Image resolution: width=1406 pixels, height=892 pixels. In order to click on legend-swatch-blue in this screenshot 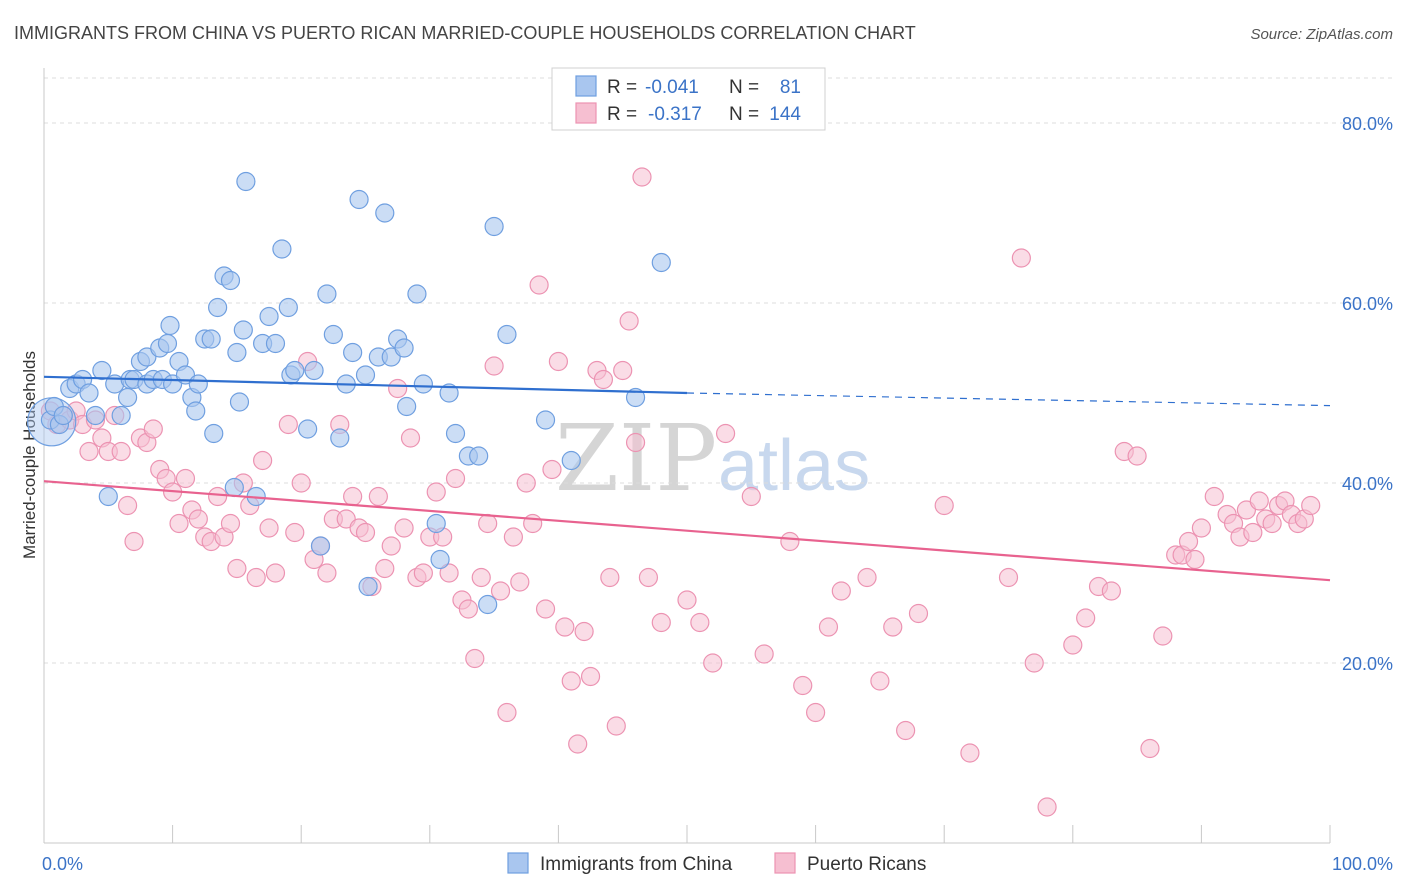, I will do `click(586, 86)`.